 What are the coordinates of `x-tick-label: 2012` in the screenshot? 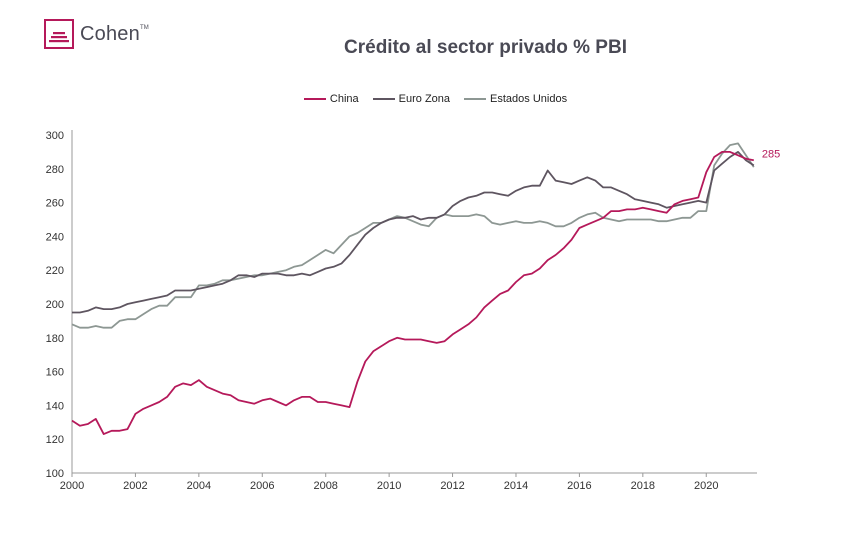 It's located at (452, 486).